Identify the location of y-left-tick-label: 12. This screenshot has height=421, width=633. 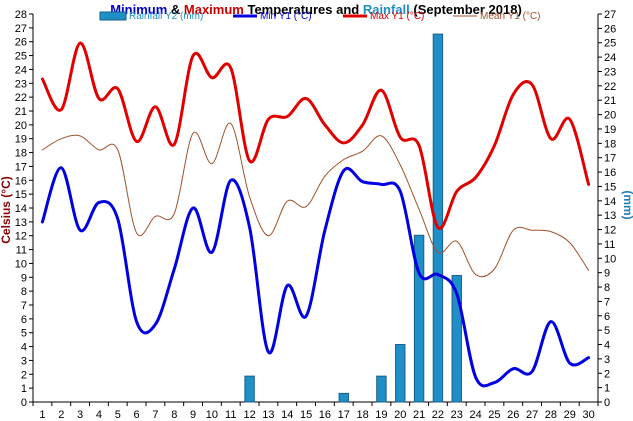
(21, 237).